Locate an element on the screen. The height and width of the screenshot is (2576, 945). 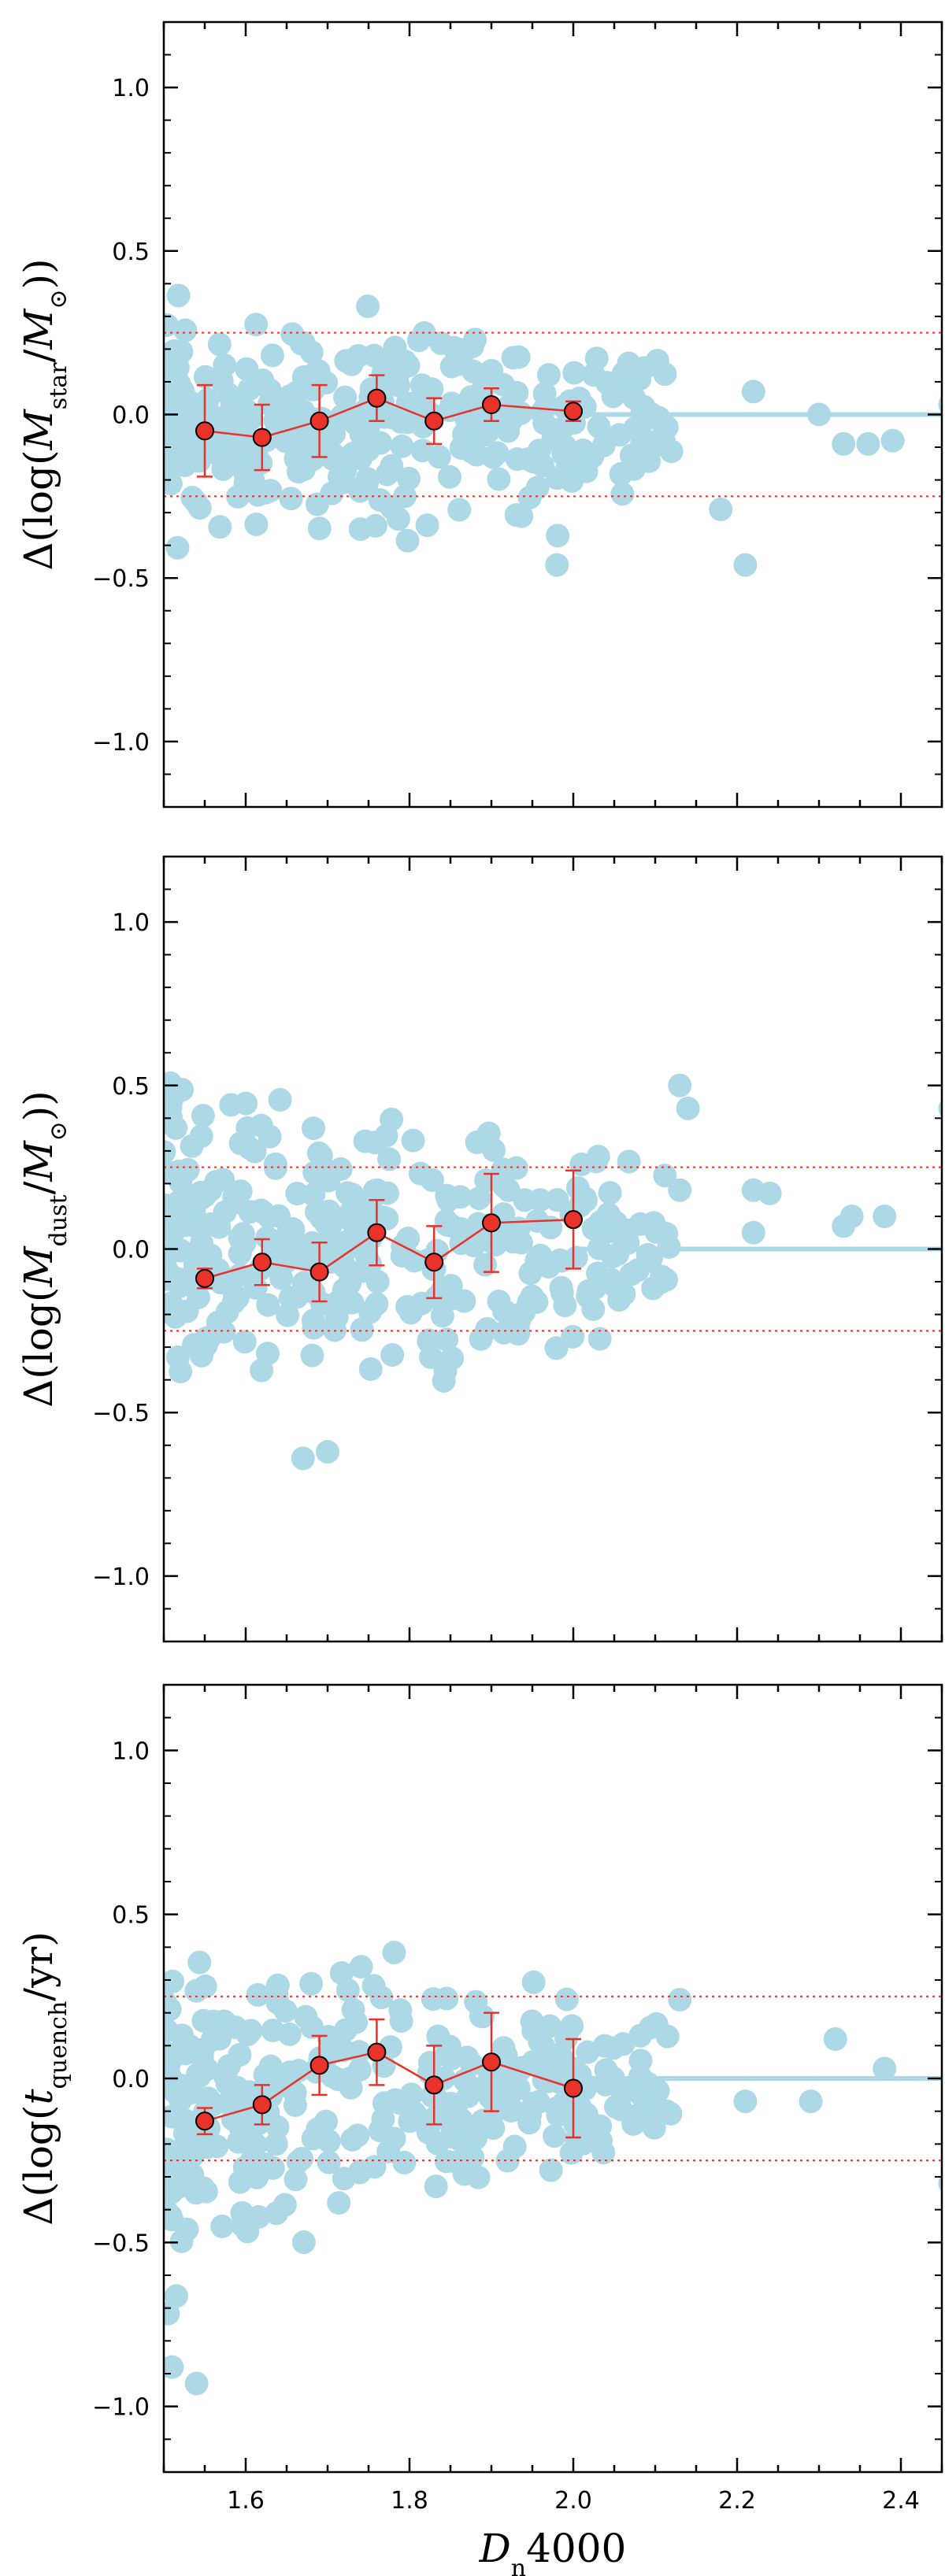
y-axis-label: Δ(log(Mdust/M⊙)) is located at coordinates (44, 1249).